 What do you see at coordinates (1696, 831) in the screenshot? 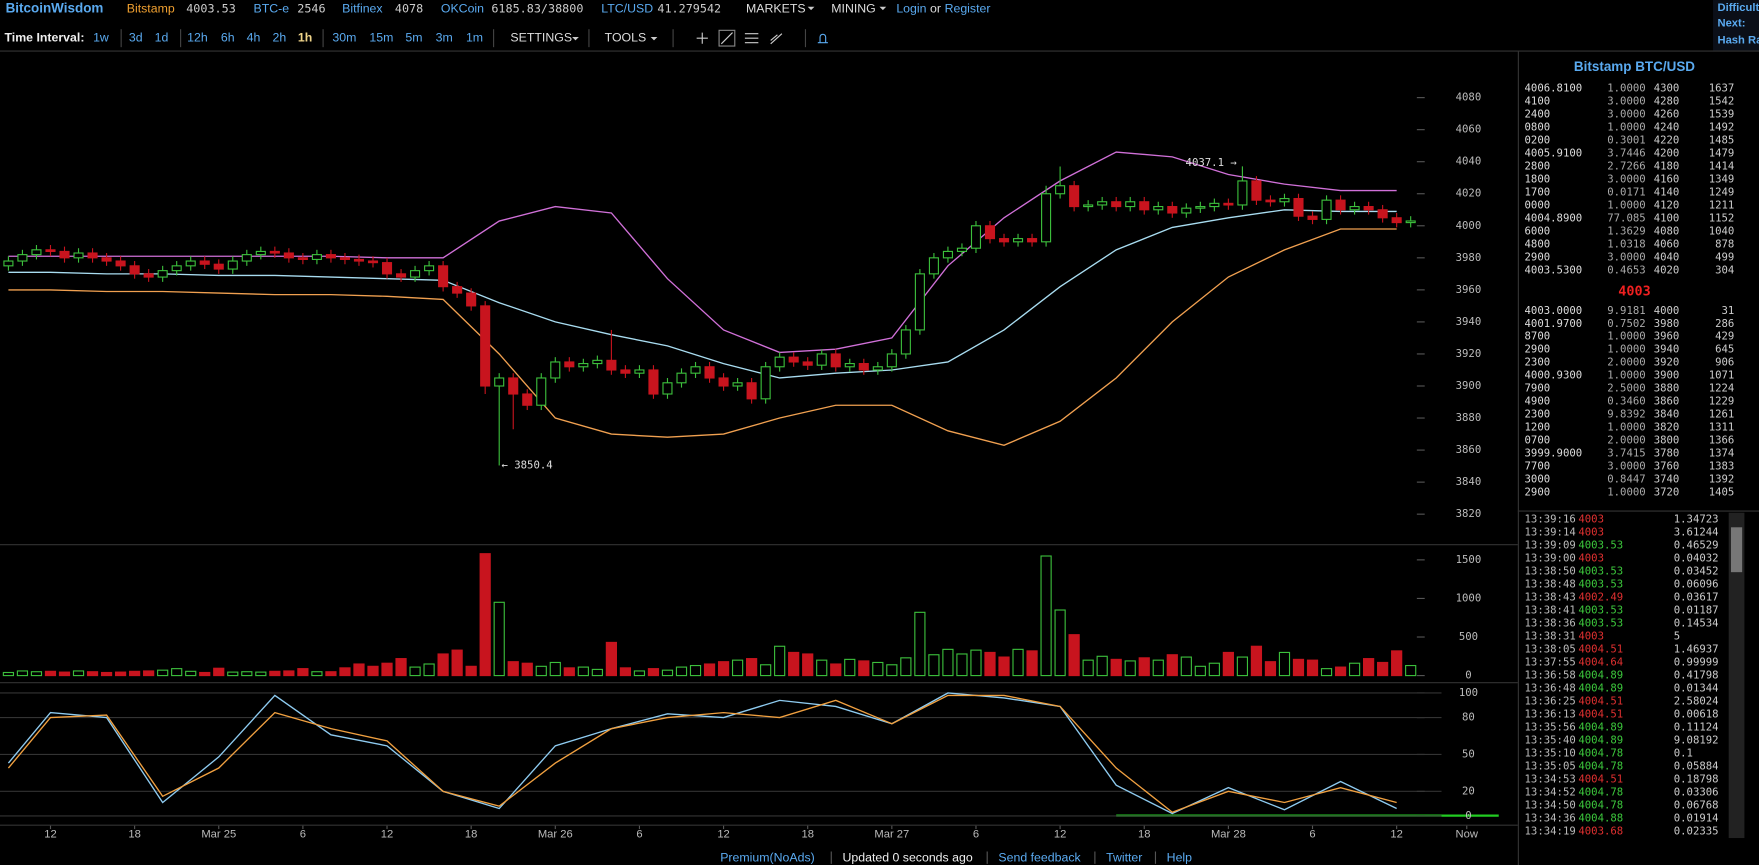
I see `trade-amount: 0.02335` at bounding box center [1696, 831].